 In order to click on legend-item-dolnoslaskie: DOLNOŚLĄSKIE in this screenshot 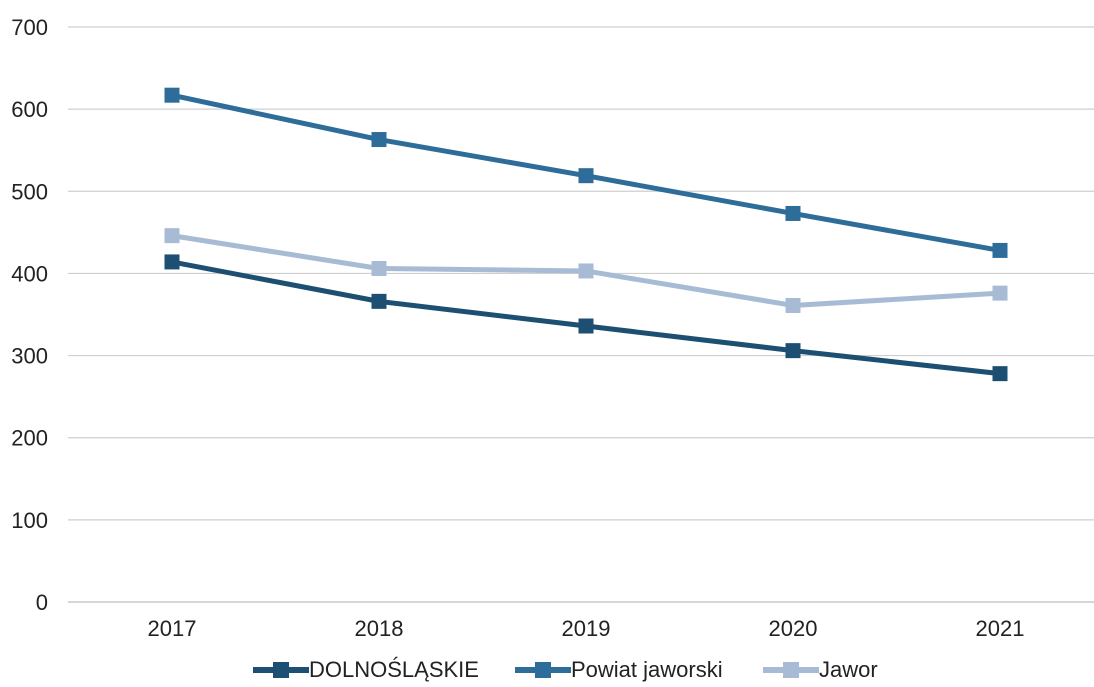, I will do `click(366, 670)`.